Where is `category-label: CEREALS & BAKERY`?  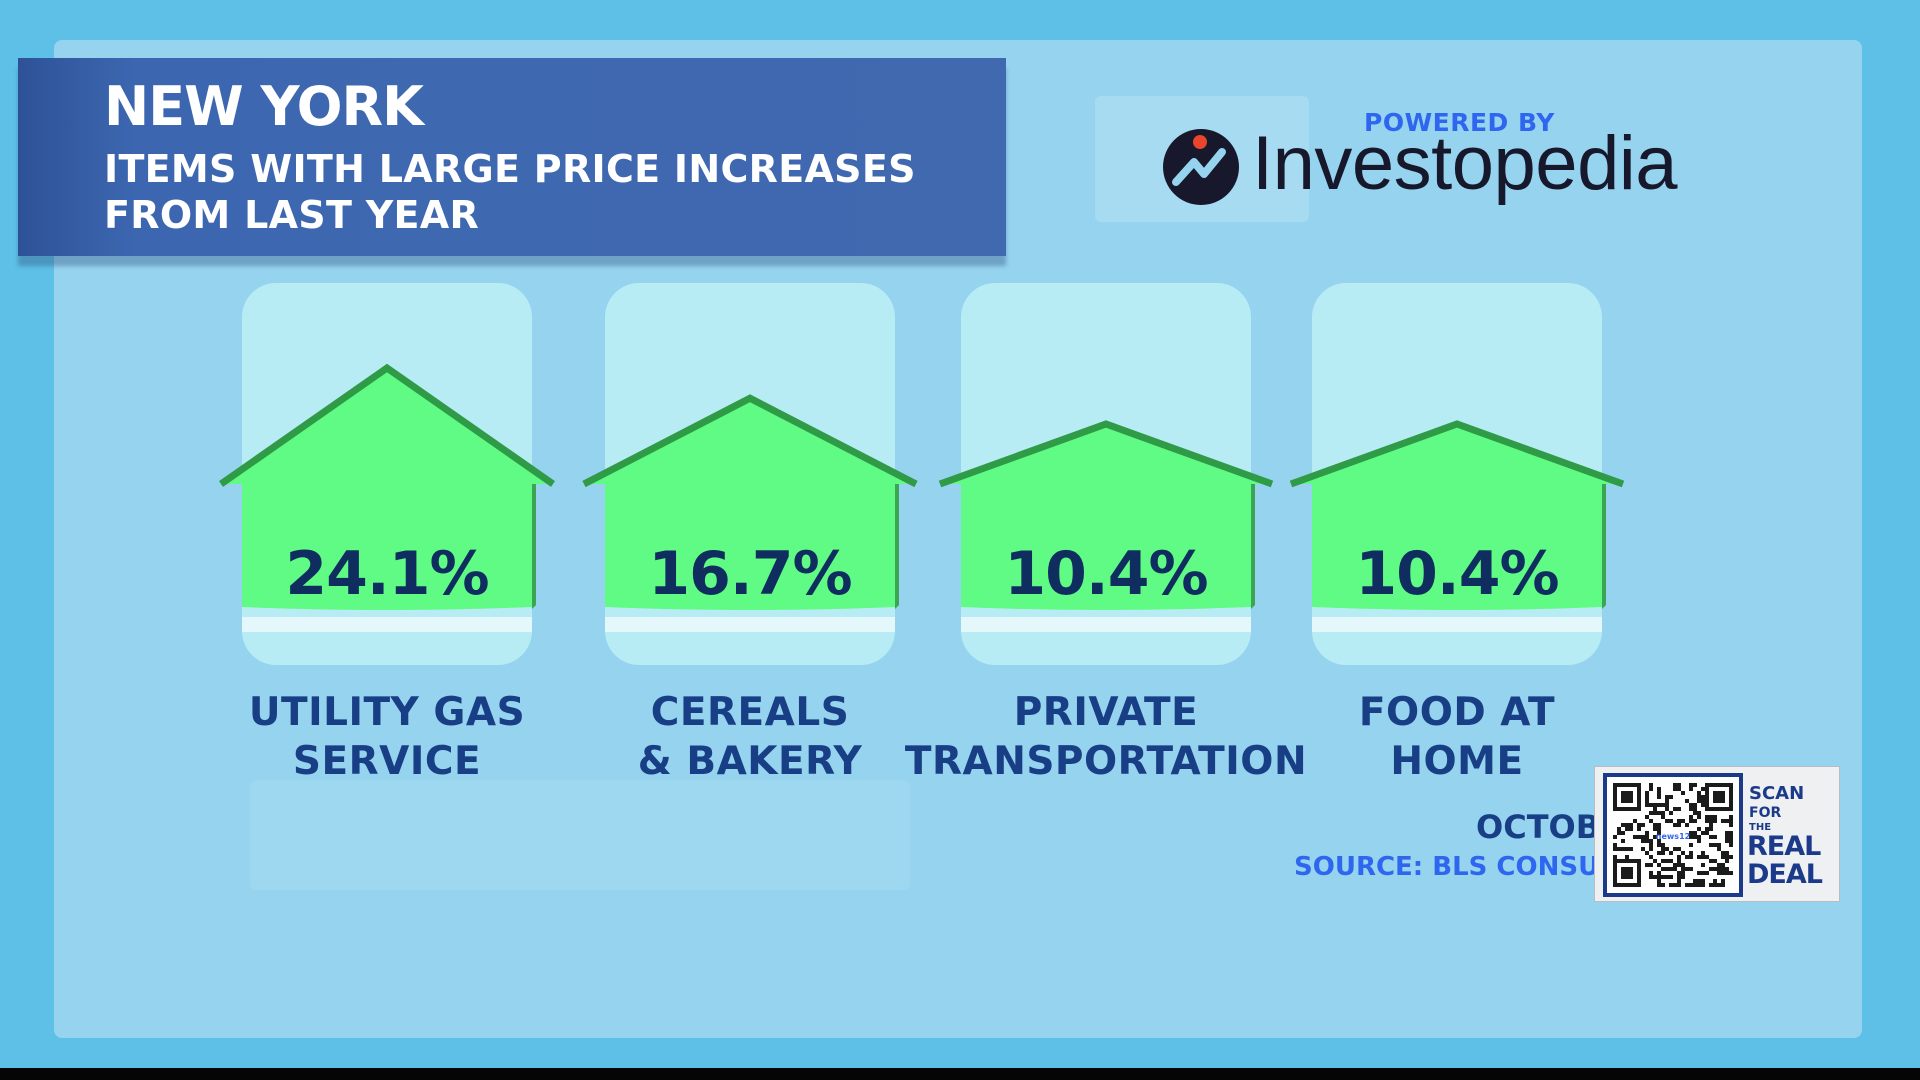
category-label: CEREALS & BAKERY is located at coordinates (750, 737).